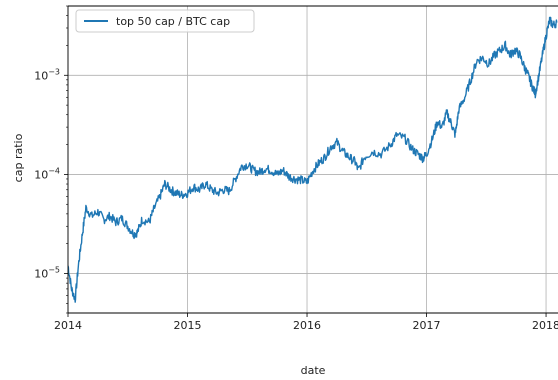 This screenshot has width=558, height=380. I want to click on y-tick-label: 10⁻⁵, so click(47, 273).